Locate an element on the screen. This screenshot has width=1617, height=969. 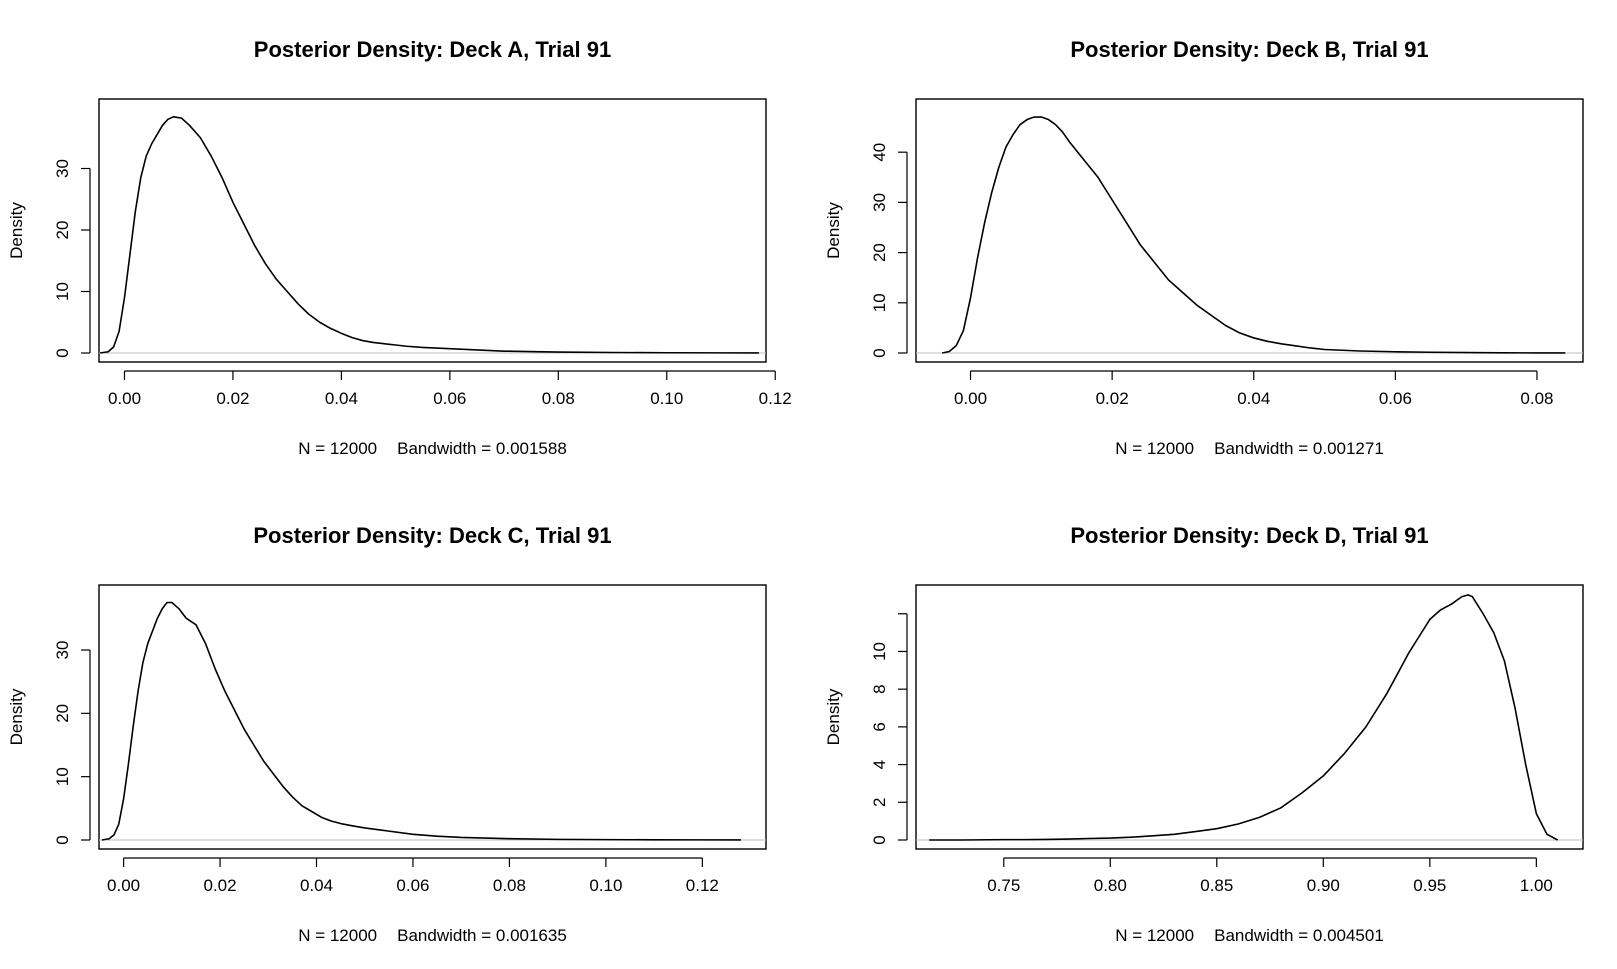
x-axis-caption: N = 12000 Bandwidth = 0.001588 is located at coordinates (432, 448).